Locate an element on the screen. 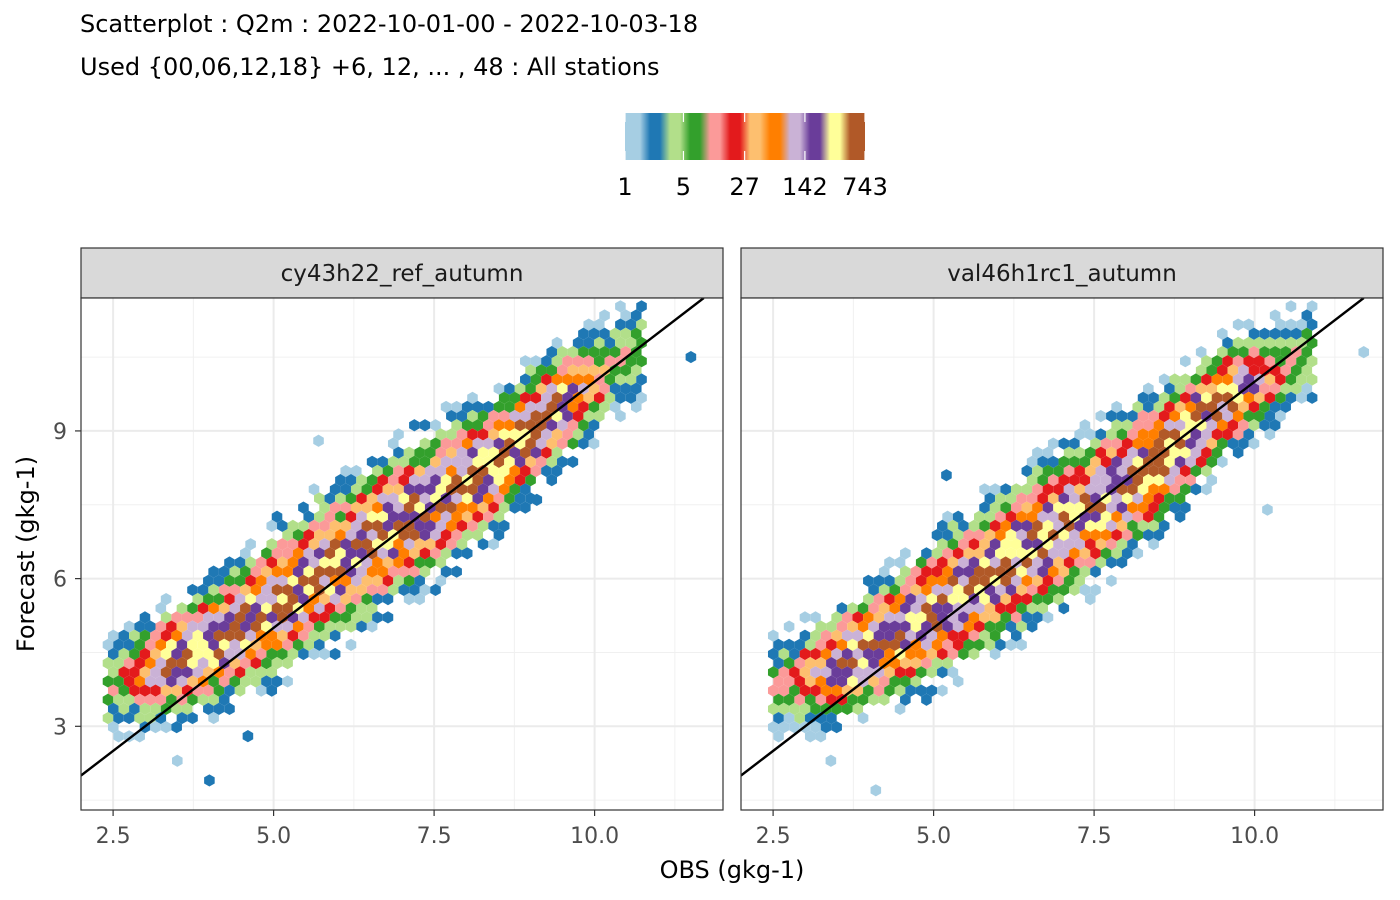 This screenshot has width=1400, height=900. legend-tick-label: 1 is located at coordinates (624, 187).